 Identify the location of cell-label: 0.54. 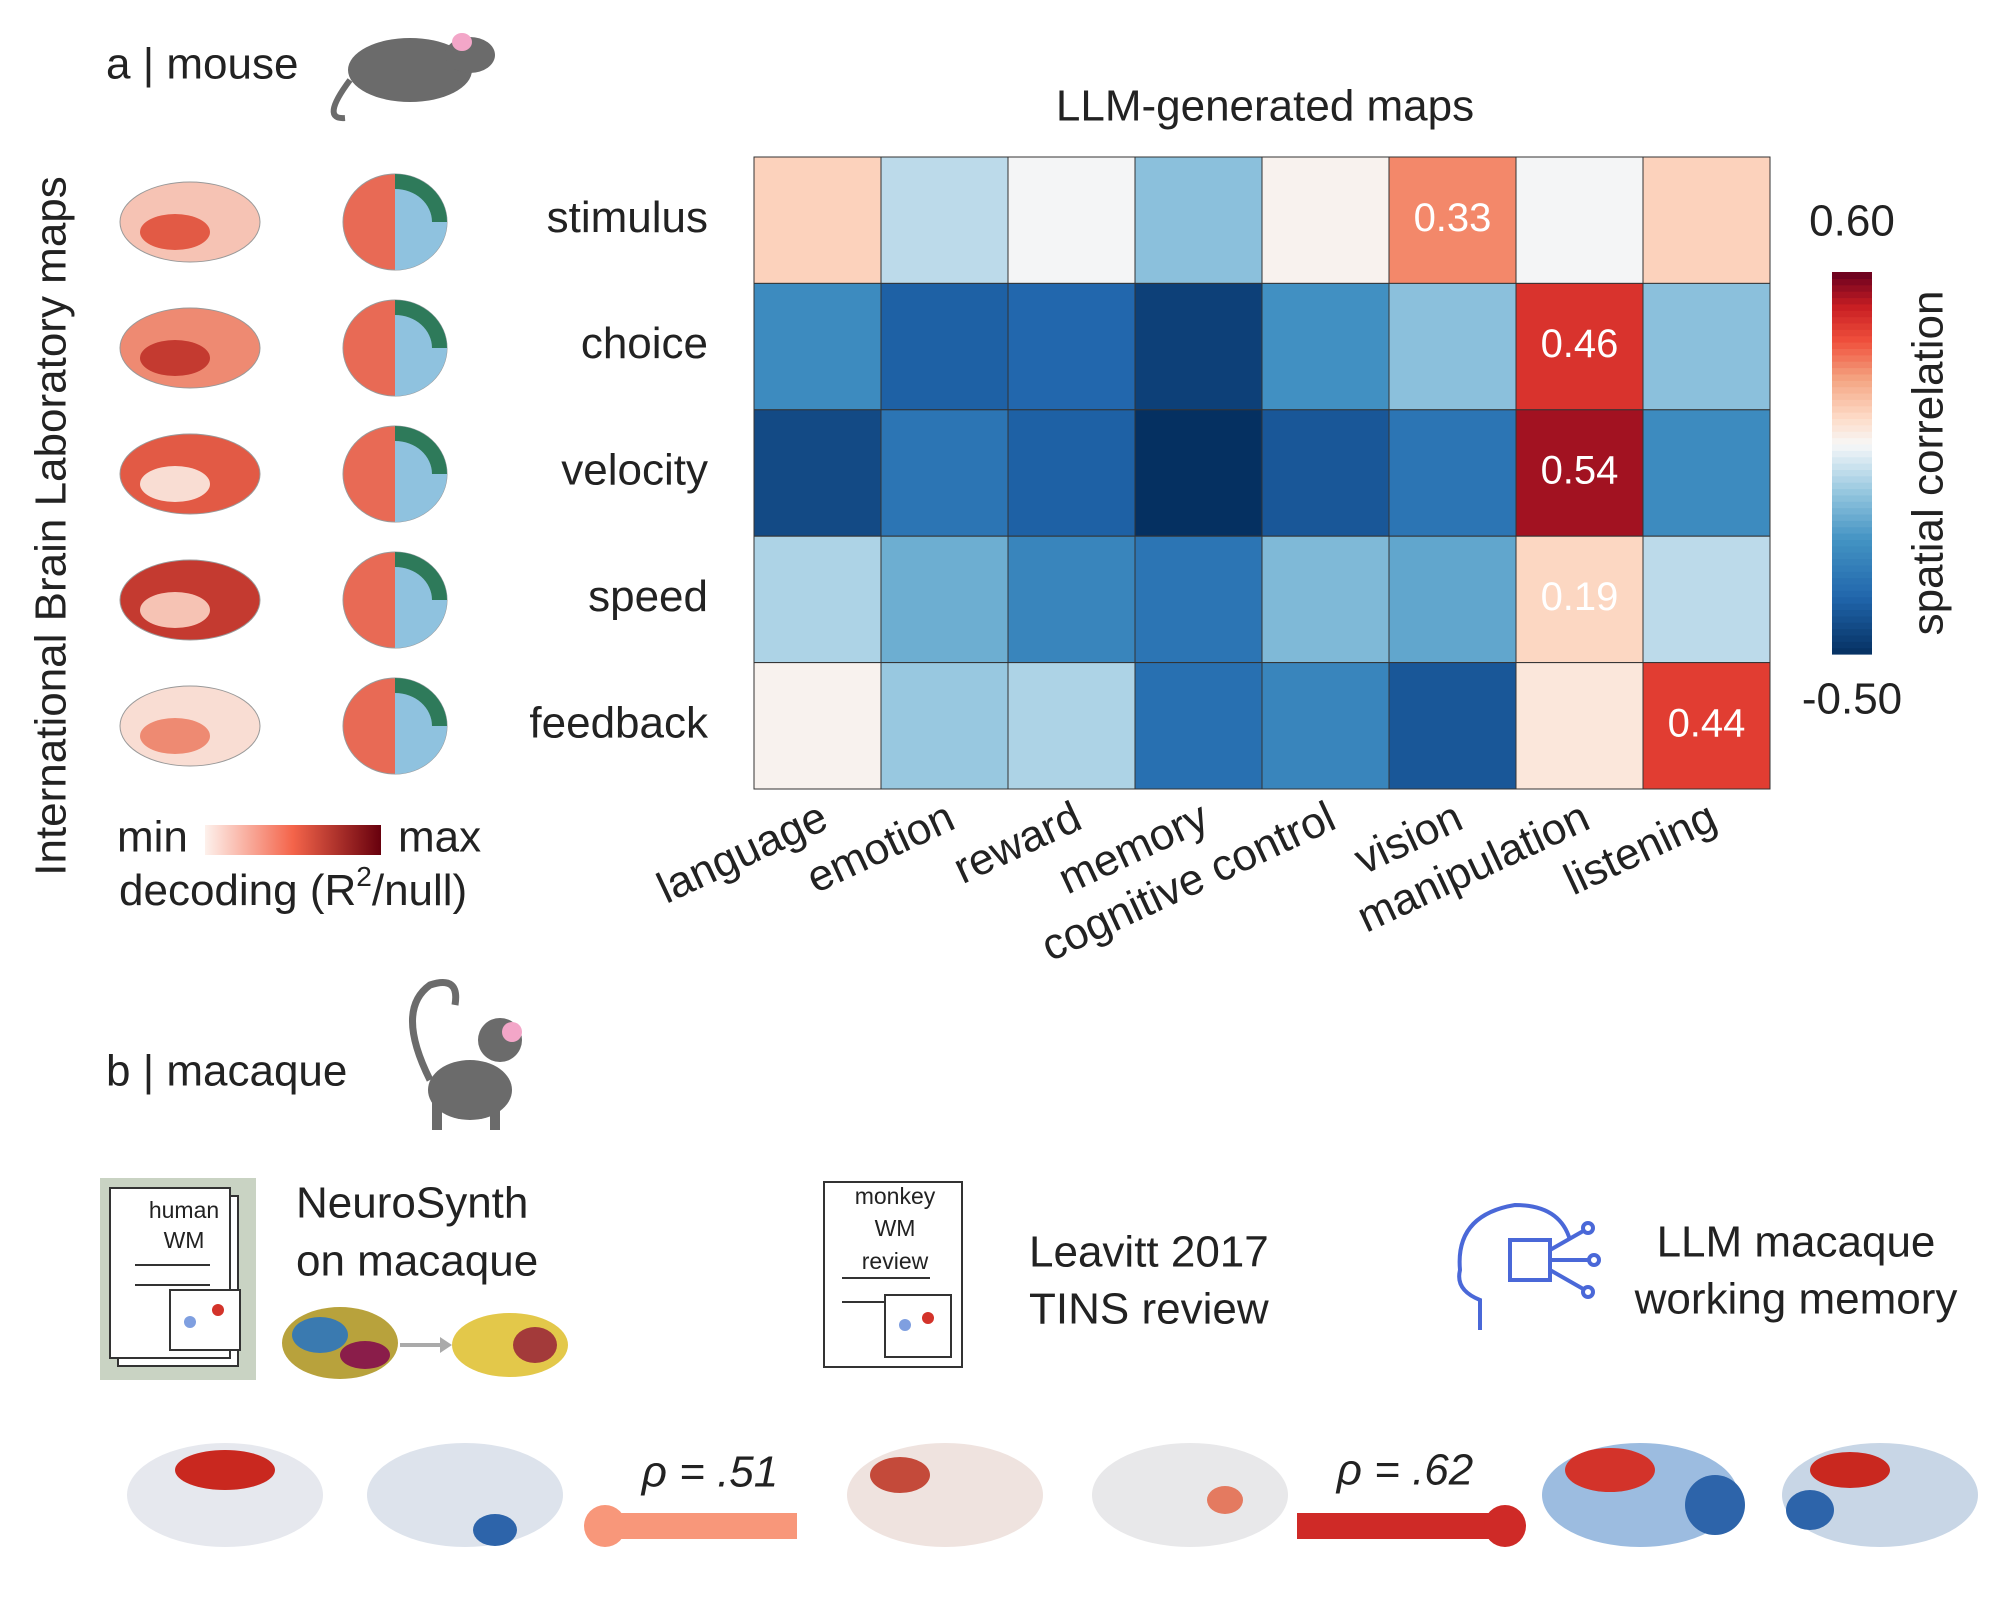
(1580, 471).